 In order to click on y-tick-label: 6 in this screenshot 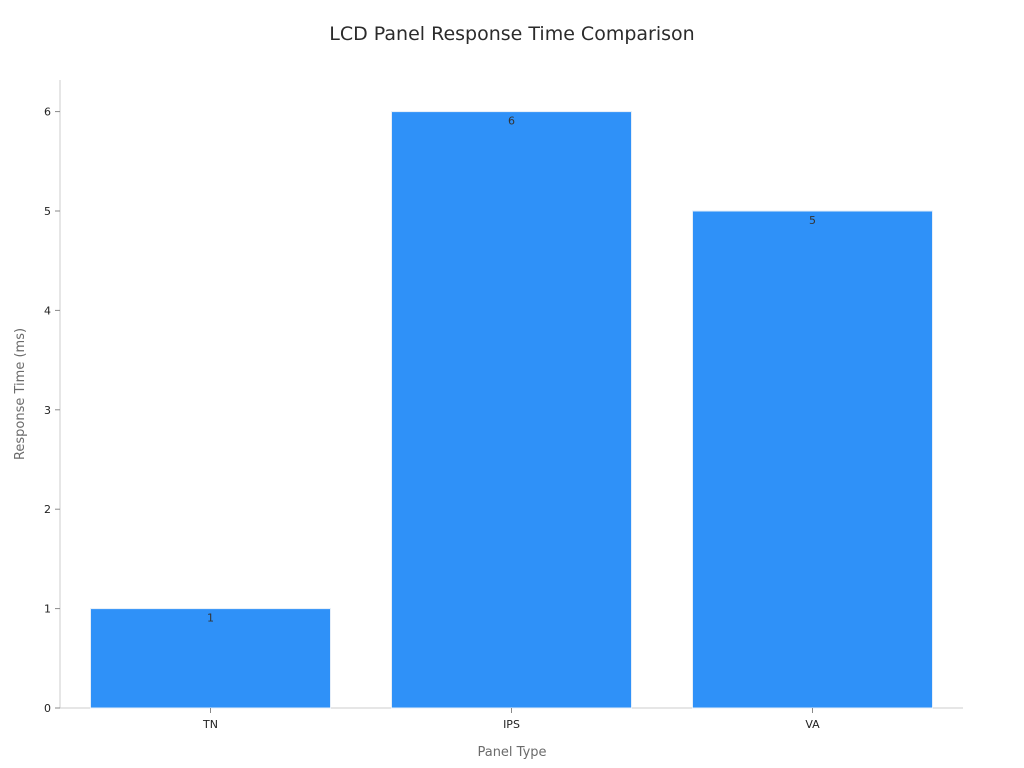, I will do `click(47, 112)`.